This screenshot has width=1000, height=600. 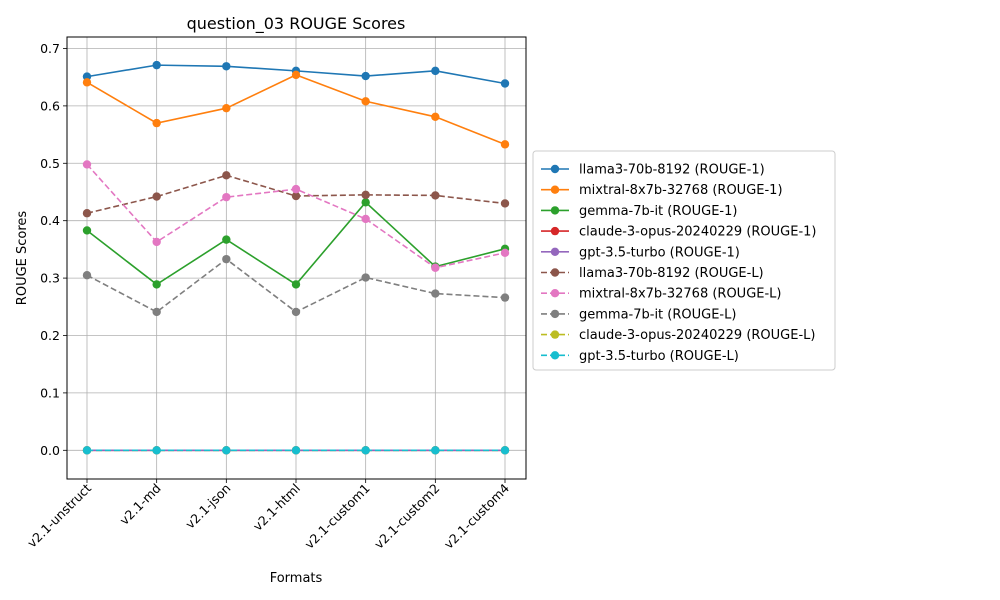 I want to click on x-tick-label: v2.1-custom2, so click(x=406, y=516).